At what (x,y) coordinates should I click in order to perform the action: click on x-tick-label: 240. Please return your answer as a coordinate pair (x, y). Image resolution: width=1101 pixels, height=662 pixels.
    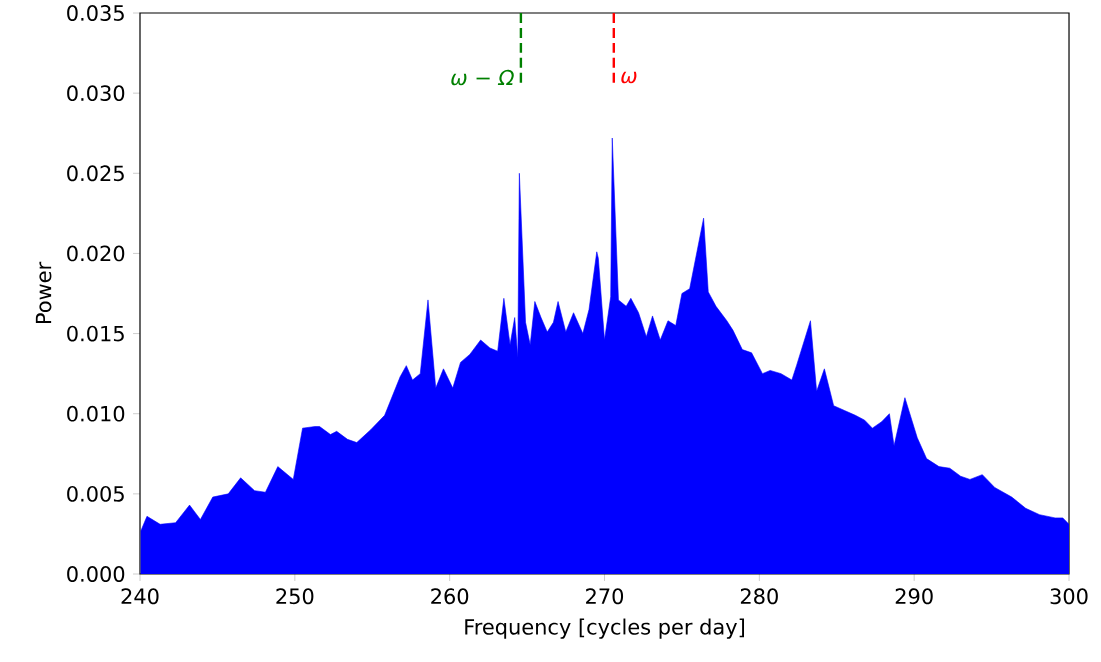
    Looking at the image, I should click on (140, 596).